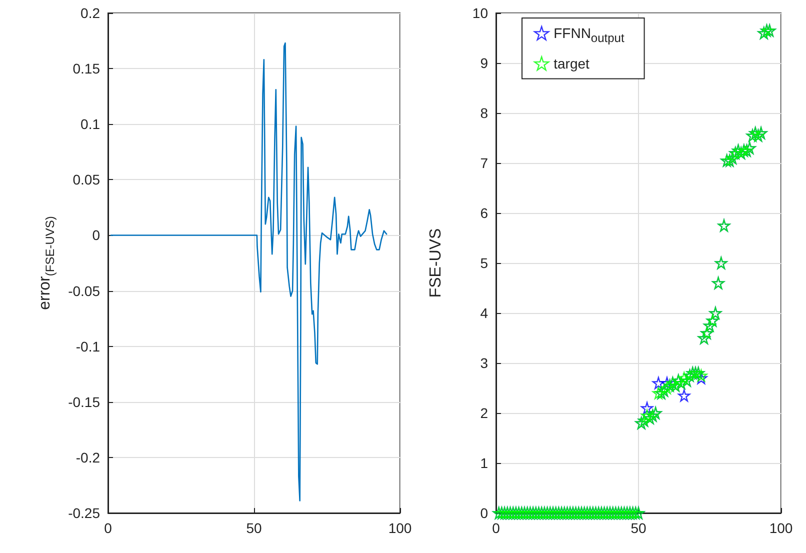 The width and height of the screenshot is (806, 553). Describe the element at coordinates (484, 163) in the screenshot. I see `y-tick-label: 7` at that location.